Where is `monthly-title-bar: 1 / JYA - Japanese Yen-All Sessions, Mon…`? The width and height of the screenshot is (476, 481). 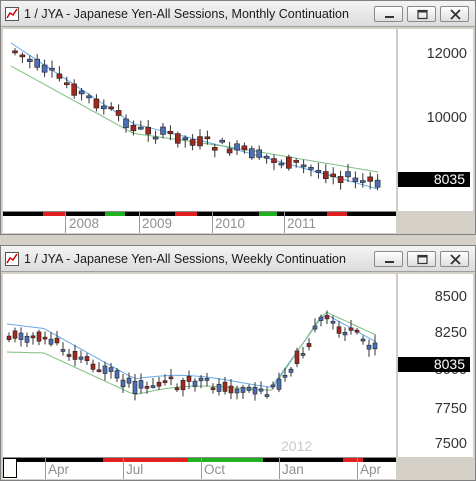
monthly-title-bar: 1 / JYA - Japanese Yen-All Sessions, Mon… is located at coordinates (238, 14).